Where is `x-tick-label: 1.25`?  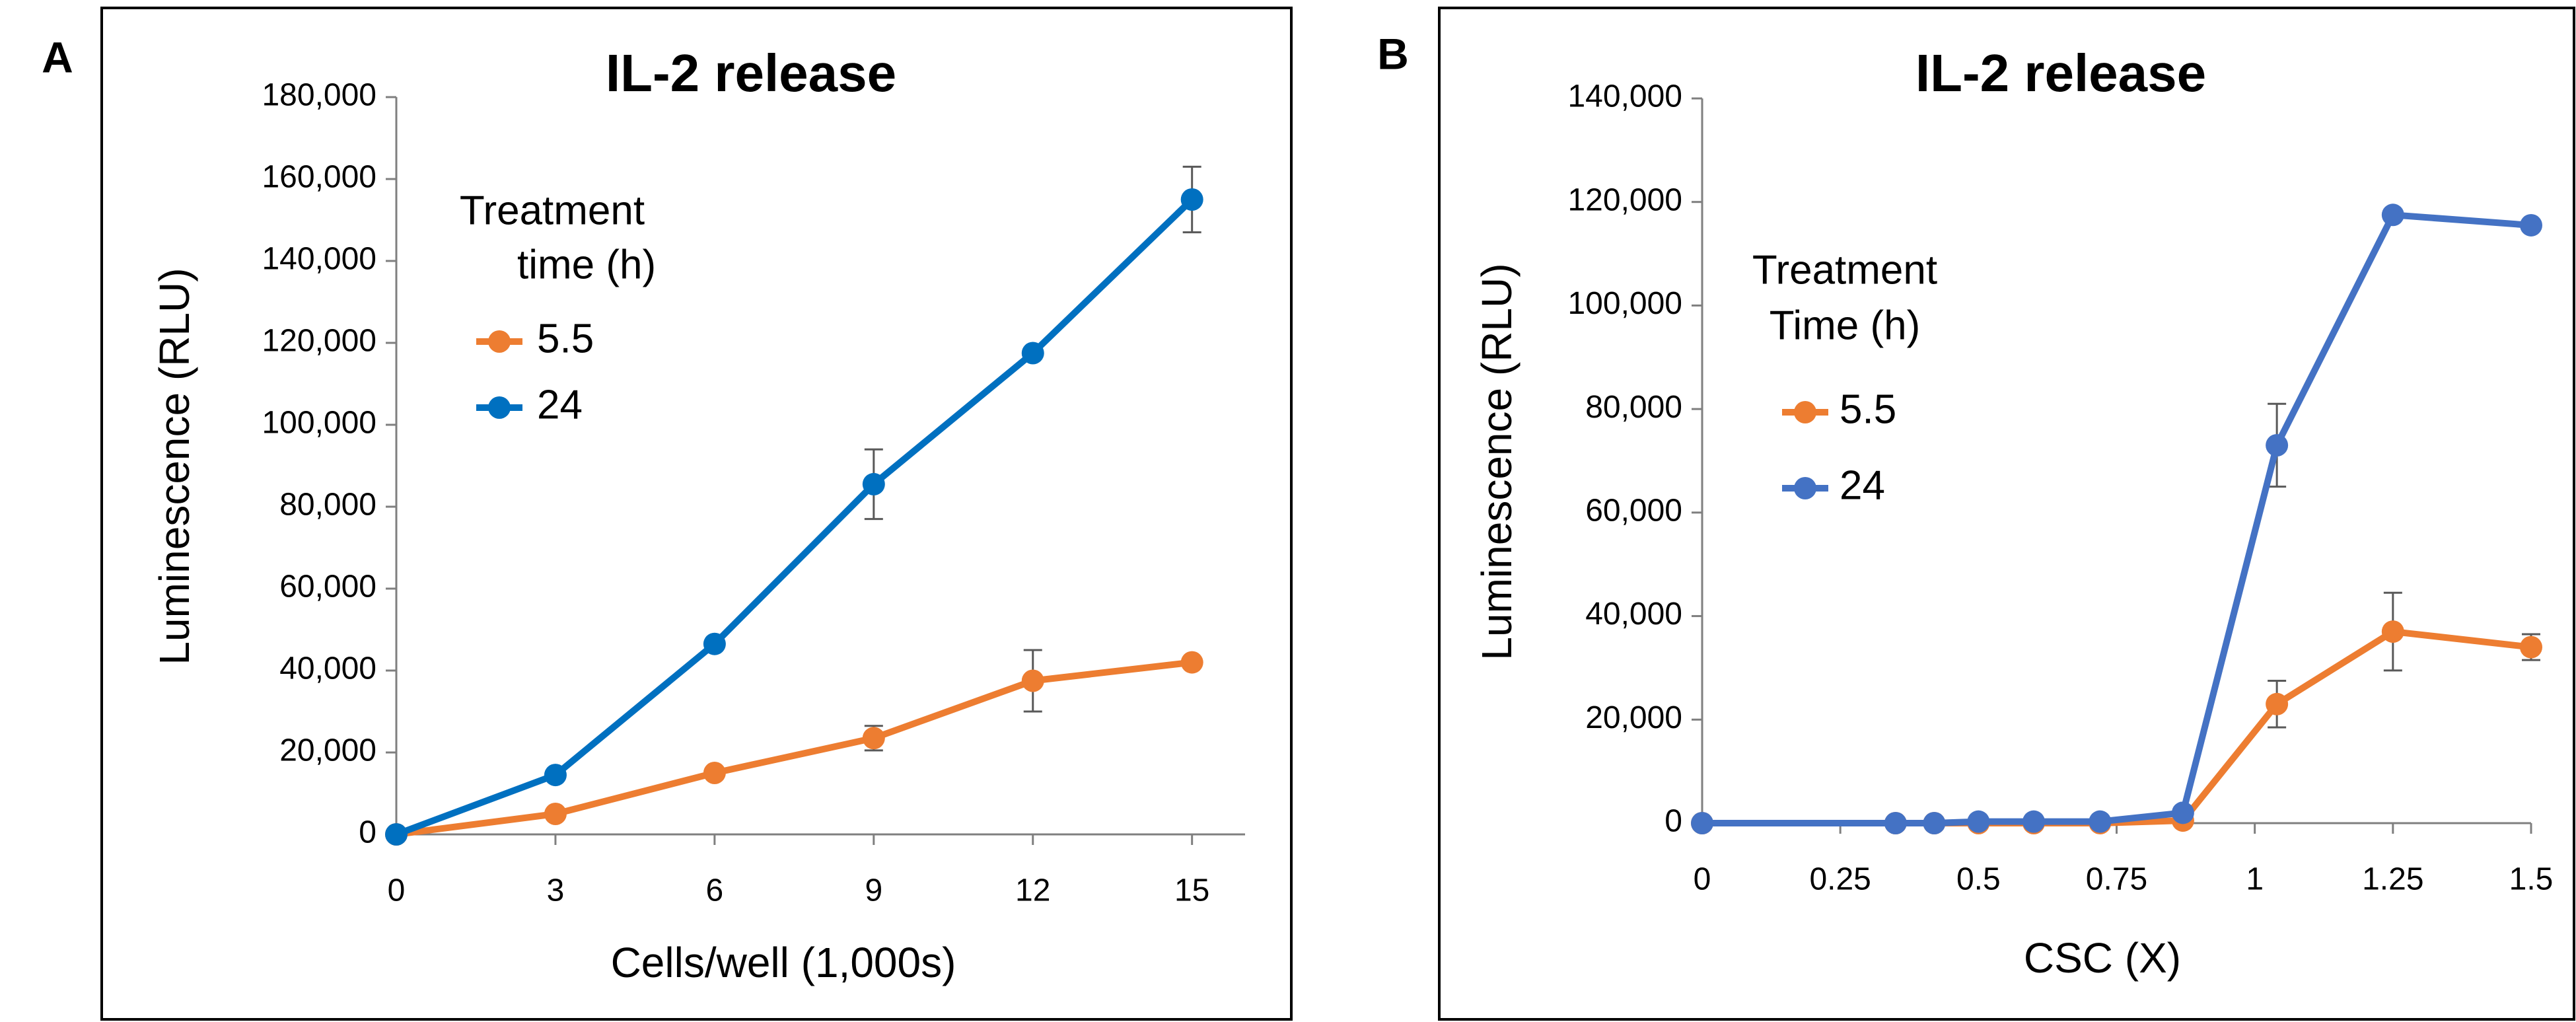 x-tick-label: 1.25 is located at coordinates (2392, 879).